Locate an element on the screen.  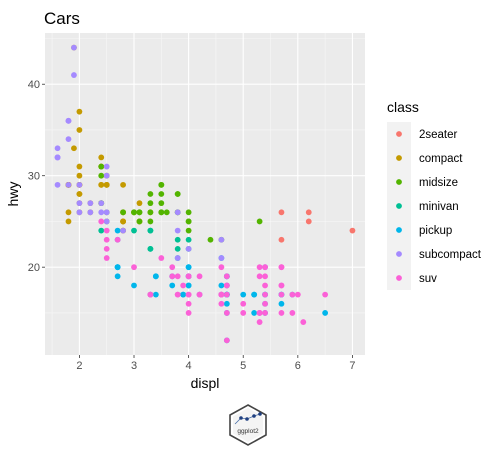
legend-key-pickup is located at coordinates (399, 230).